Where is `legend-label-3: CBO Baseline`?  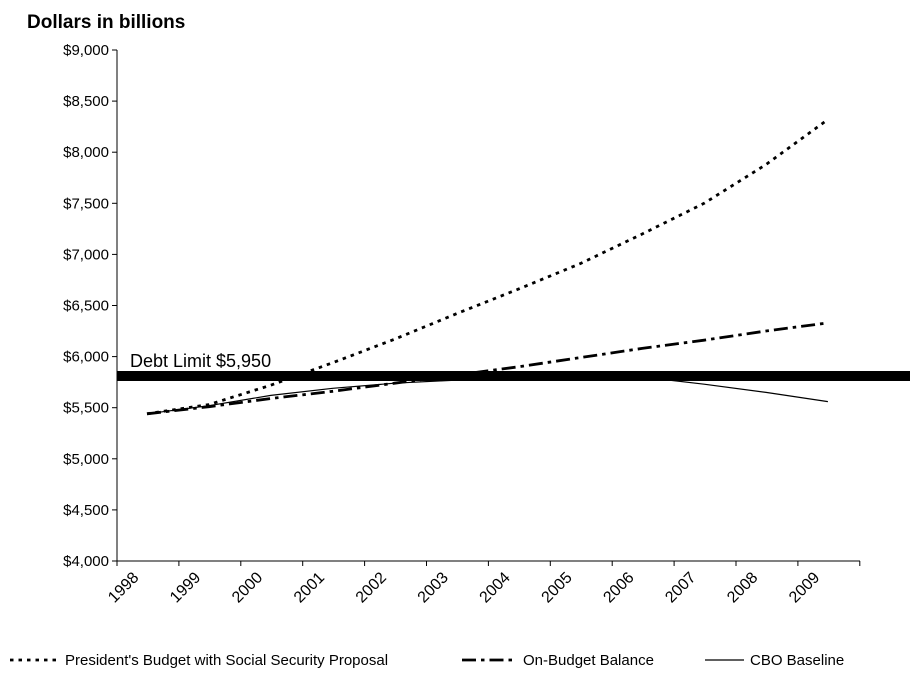 legend-label-3: CBO Baseline is located at coordinates (797, 660).